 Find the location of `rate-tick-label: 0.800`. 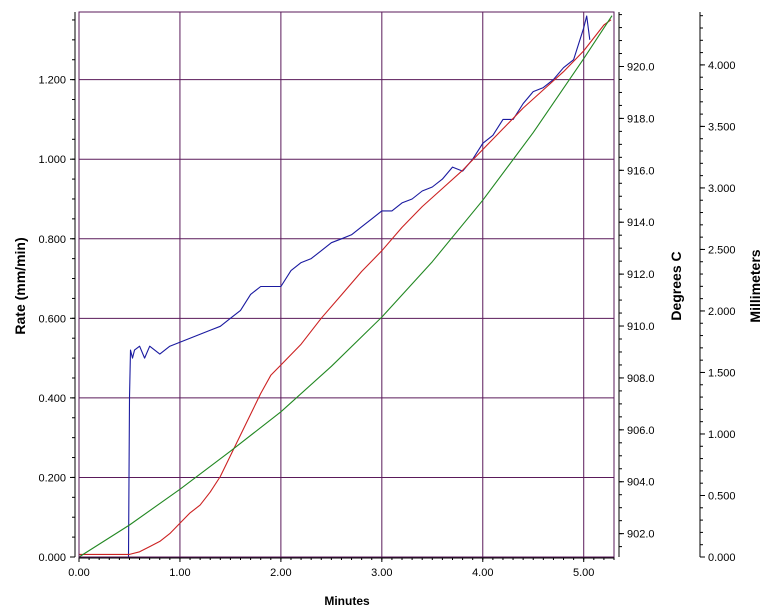

rate-tick-label: 0.800 is located at coordinates (52, 240).